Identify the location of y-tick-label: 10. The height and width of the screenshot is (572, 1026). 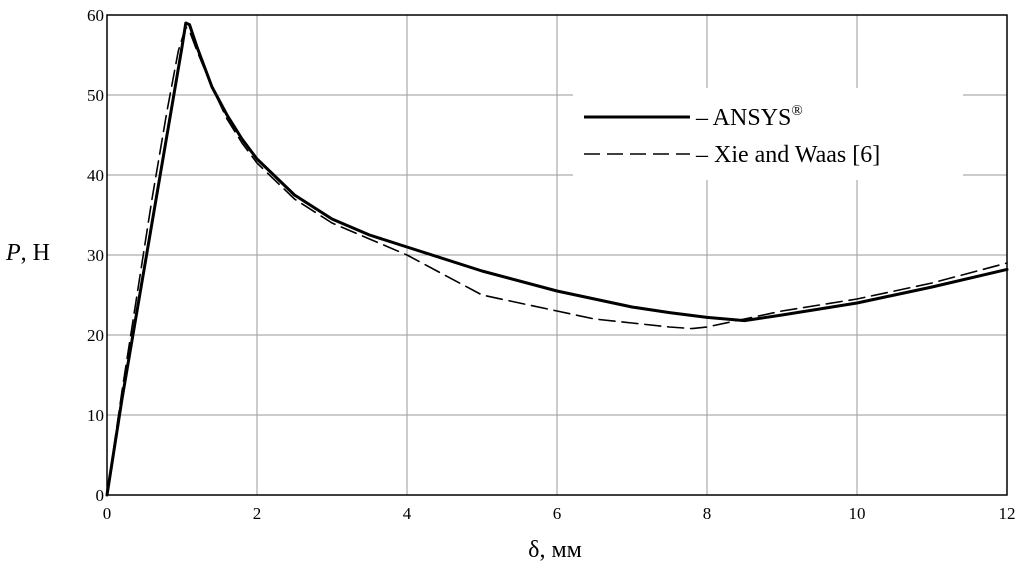
(95, 415).